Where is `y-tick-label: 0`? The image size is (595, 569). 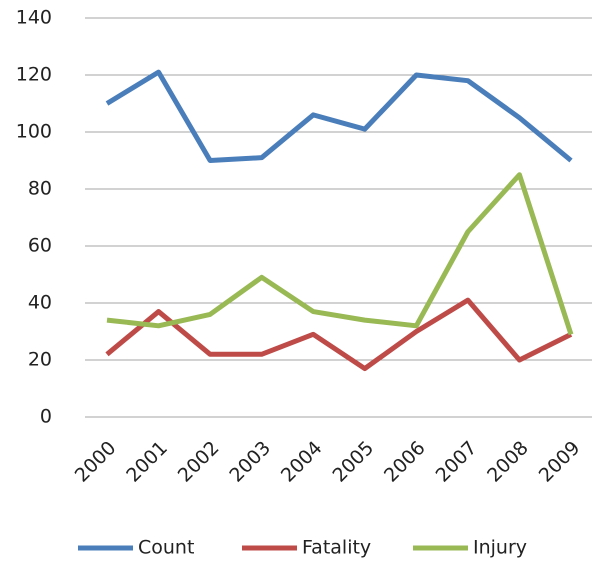
y-tick-label: 0 is located at coordinates (46, 417).